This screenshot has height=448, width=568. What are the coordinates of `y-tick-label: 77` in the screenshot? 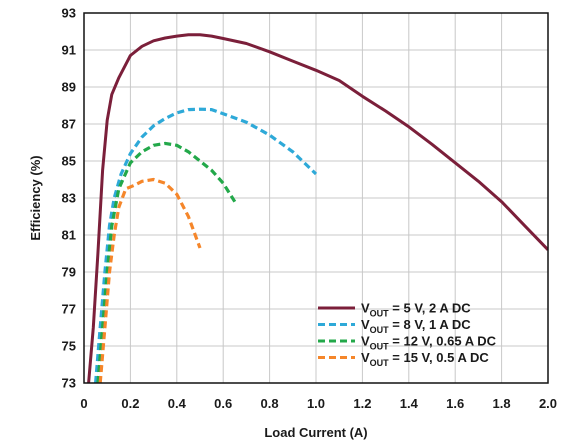 It's located at (69, 309).